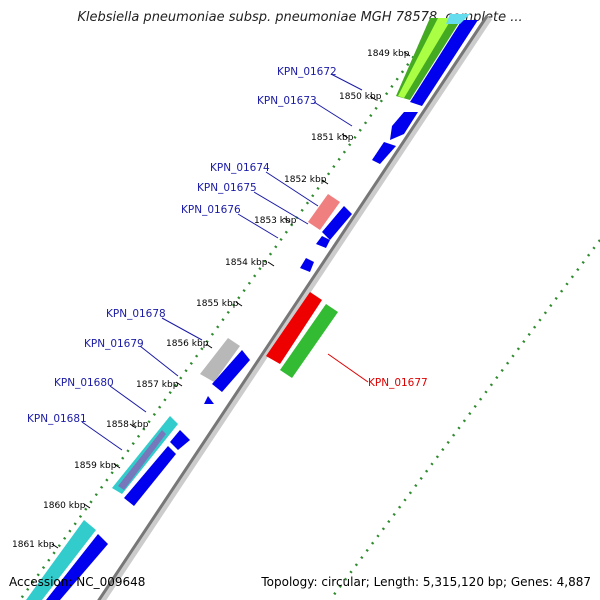 The image size is (600, 600). Describe the element at coordinates (337, 223) in the screenshot. I see `gene-kpn01675` at that location.